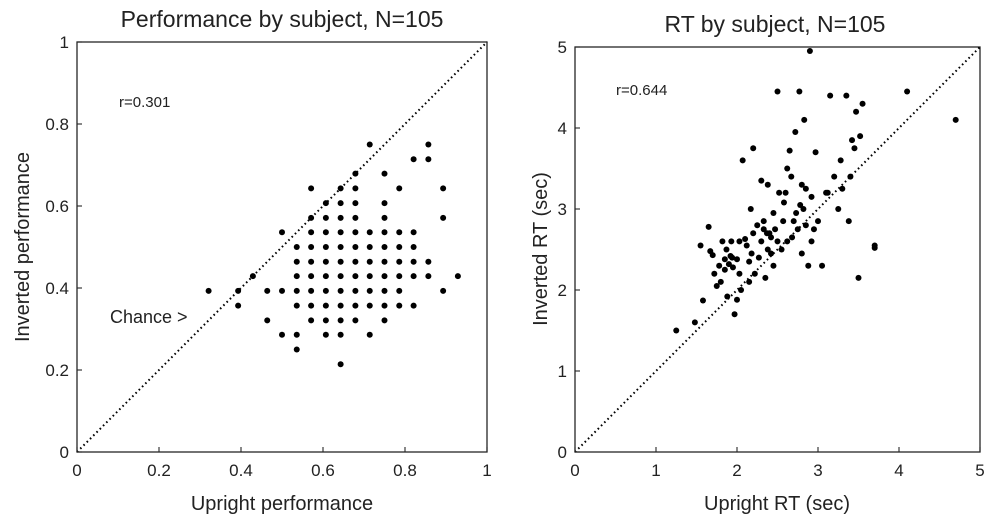 Image resolution: width=987 pixels, height=521 pixels. What do you see at coordinates (57, 370) in the screenshot?
I see `y-tick-label: 0.2` at bounding box center [57, 370].